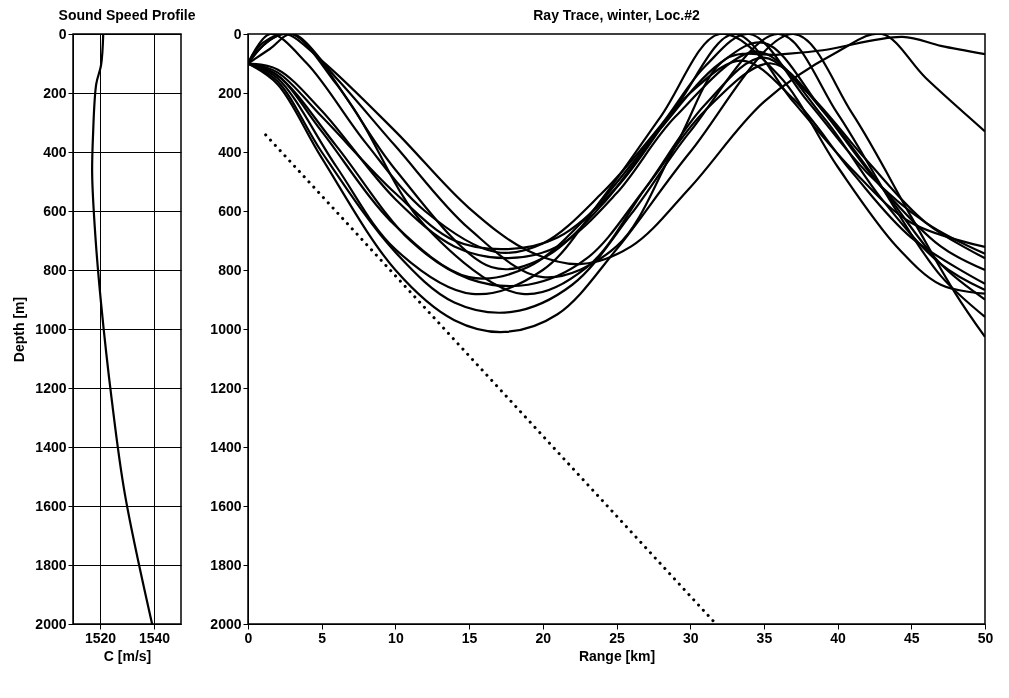  Describe the element at coordinates (100, 637) in the screenshot. I see `x-tick-label: 1520` at that location.